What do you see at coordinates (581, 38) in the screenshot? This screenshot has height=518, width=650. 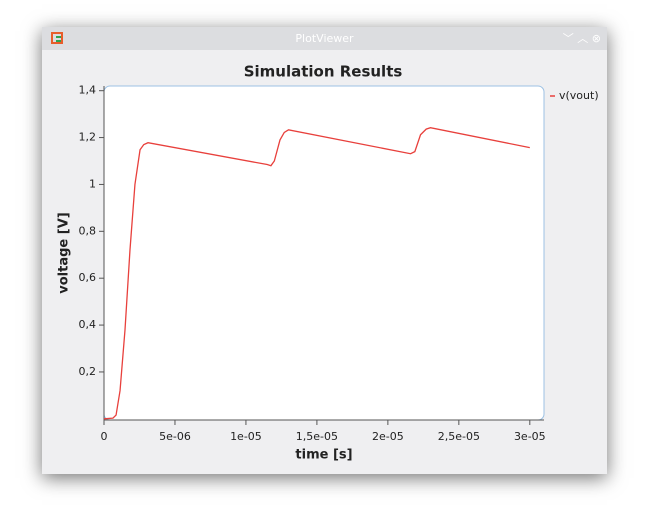 I see `window-controls: ﹀ ︿ ⊗` at bounding box center [581, 38].